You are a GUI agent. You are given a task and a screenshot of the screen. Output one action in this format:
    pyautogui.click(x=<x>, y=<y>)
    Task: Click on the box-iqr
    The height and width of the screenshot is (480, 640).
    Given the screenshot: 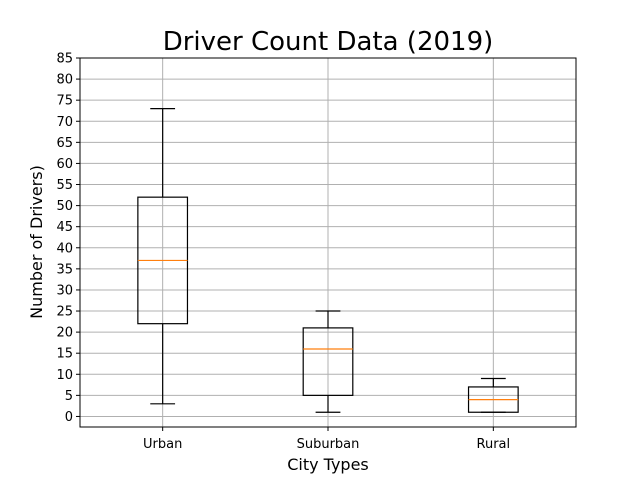 What is the action you would take?
    pyautogui.click(x=328, y=361)
    